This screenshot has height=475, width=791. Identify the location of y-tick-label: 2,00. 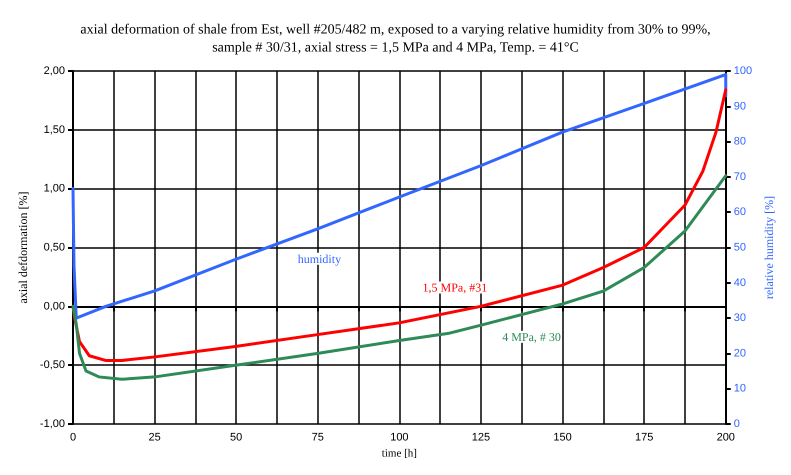
(54, 71).